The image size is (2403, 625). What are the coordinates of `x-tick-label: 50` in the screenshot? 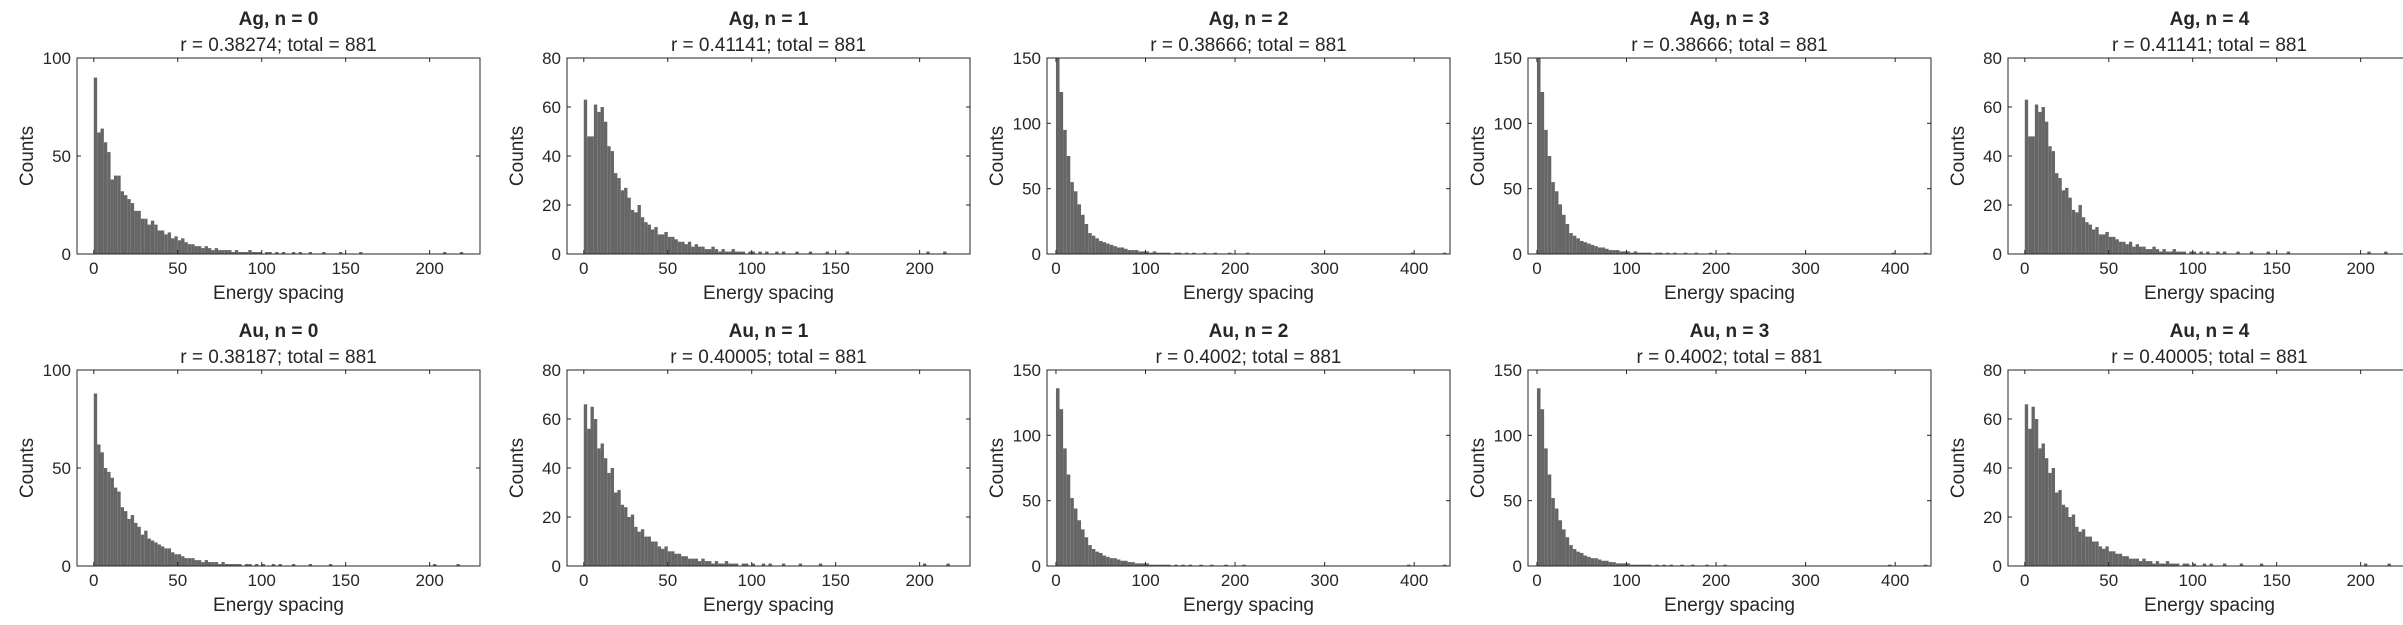 It's located at (667, 268).